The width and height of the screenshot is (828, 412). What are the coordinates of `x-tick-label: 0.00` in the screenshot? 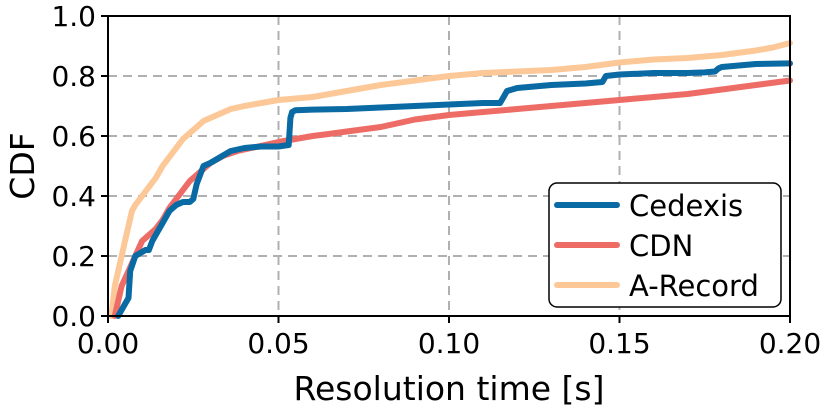 It's located at (108, 343).